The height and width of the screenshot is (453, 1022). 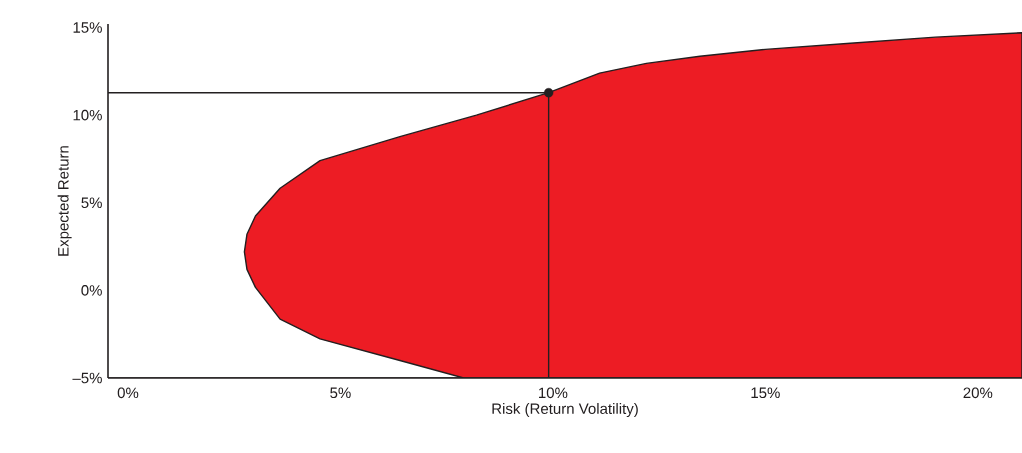 I want to click on x-tick-label: 5%, so click(x=340, y=393).